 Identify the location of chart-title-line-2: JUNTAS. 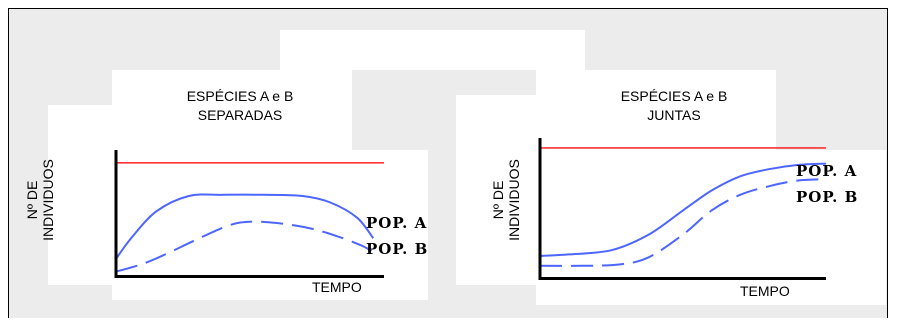
(674, 115).